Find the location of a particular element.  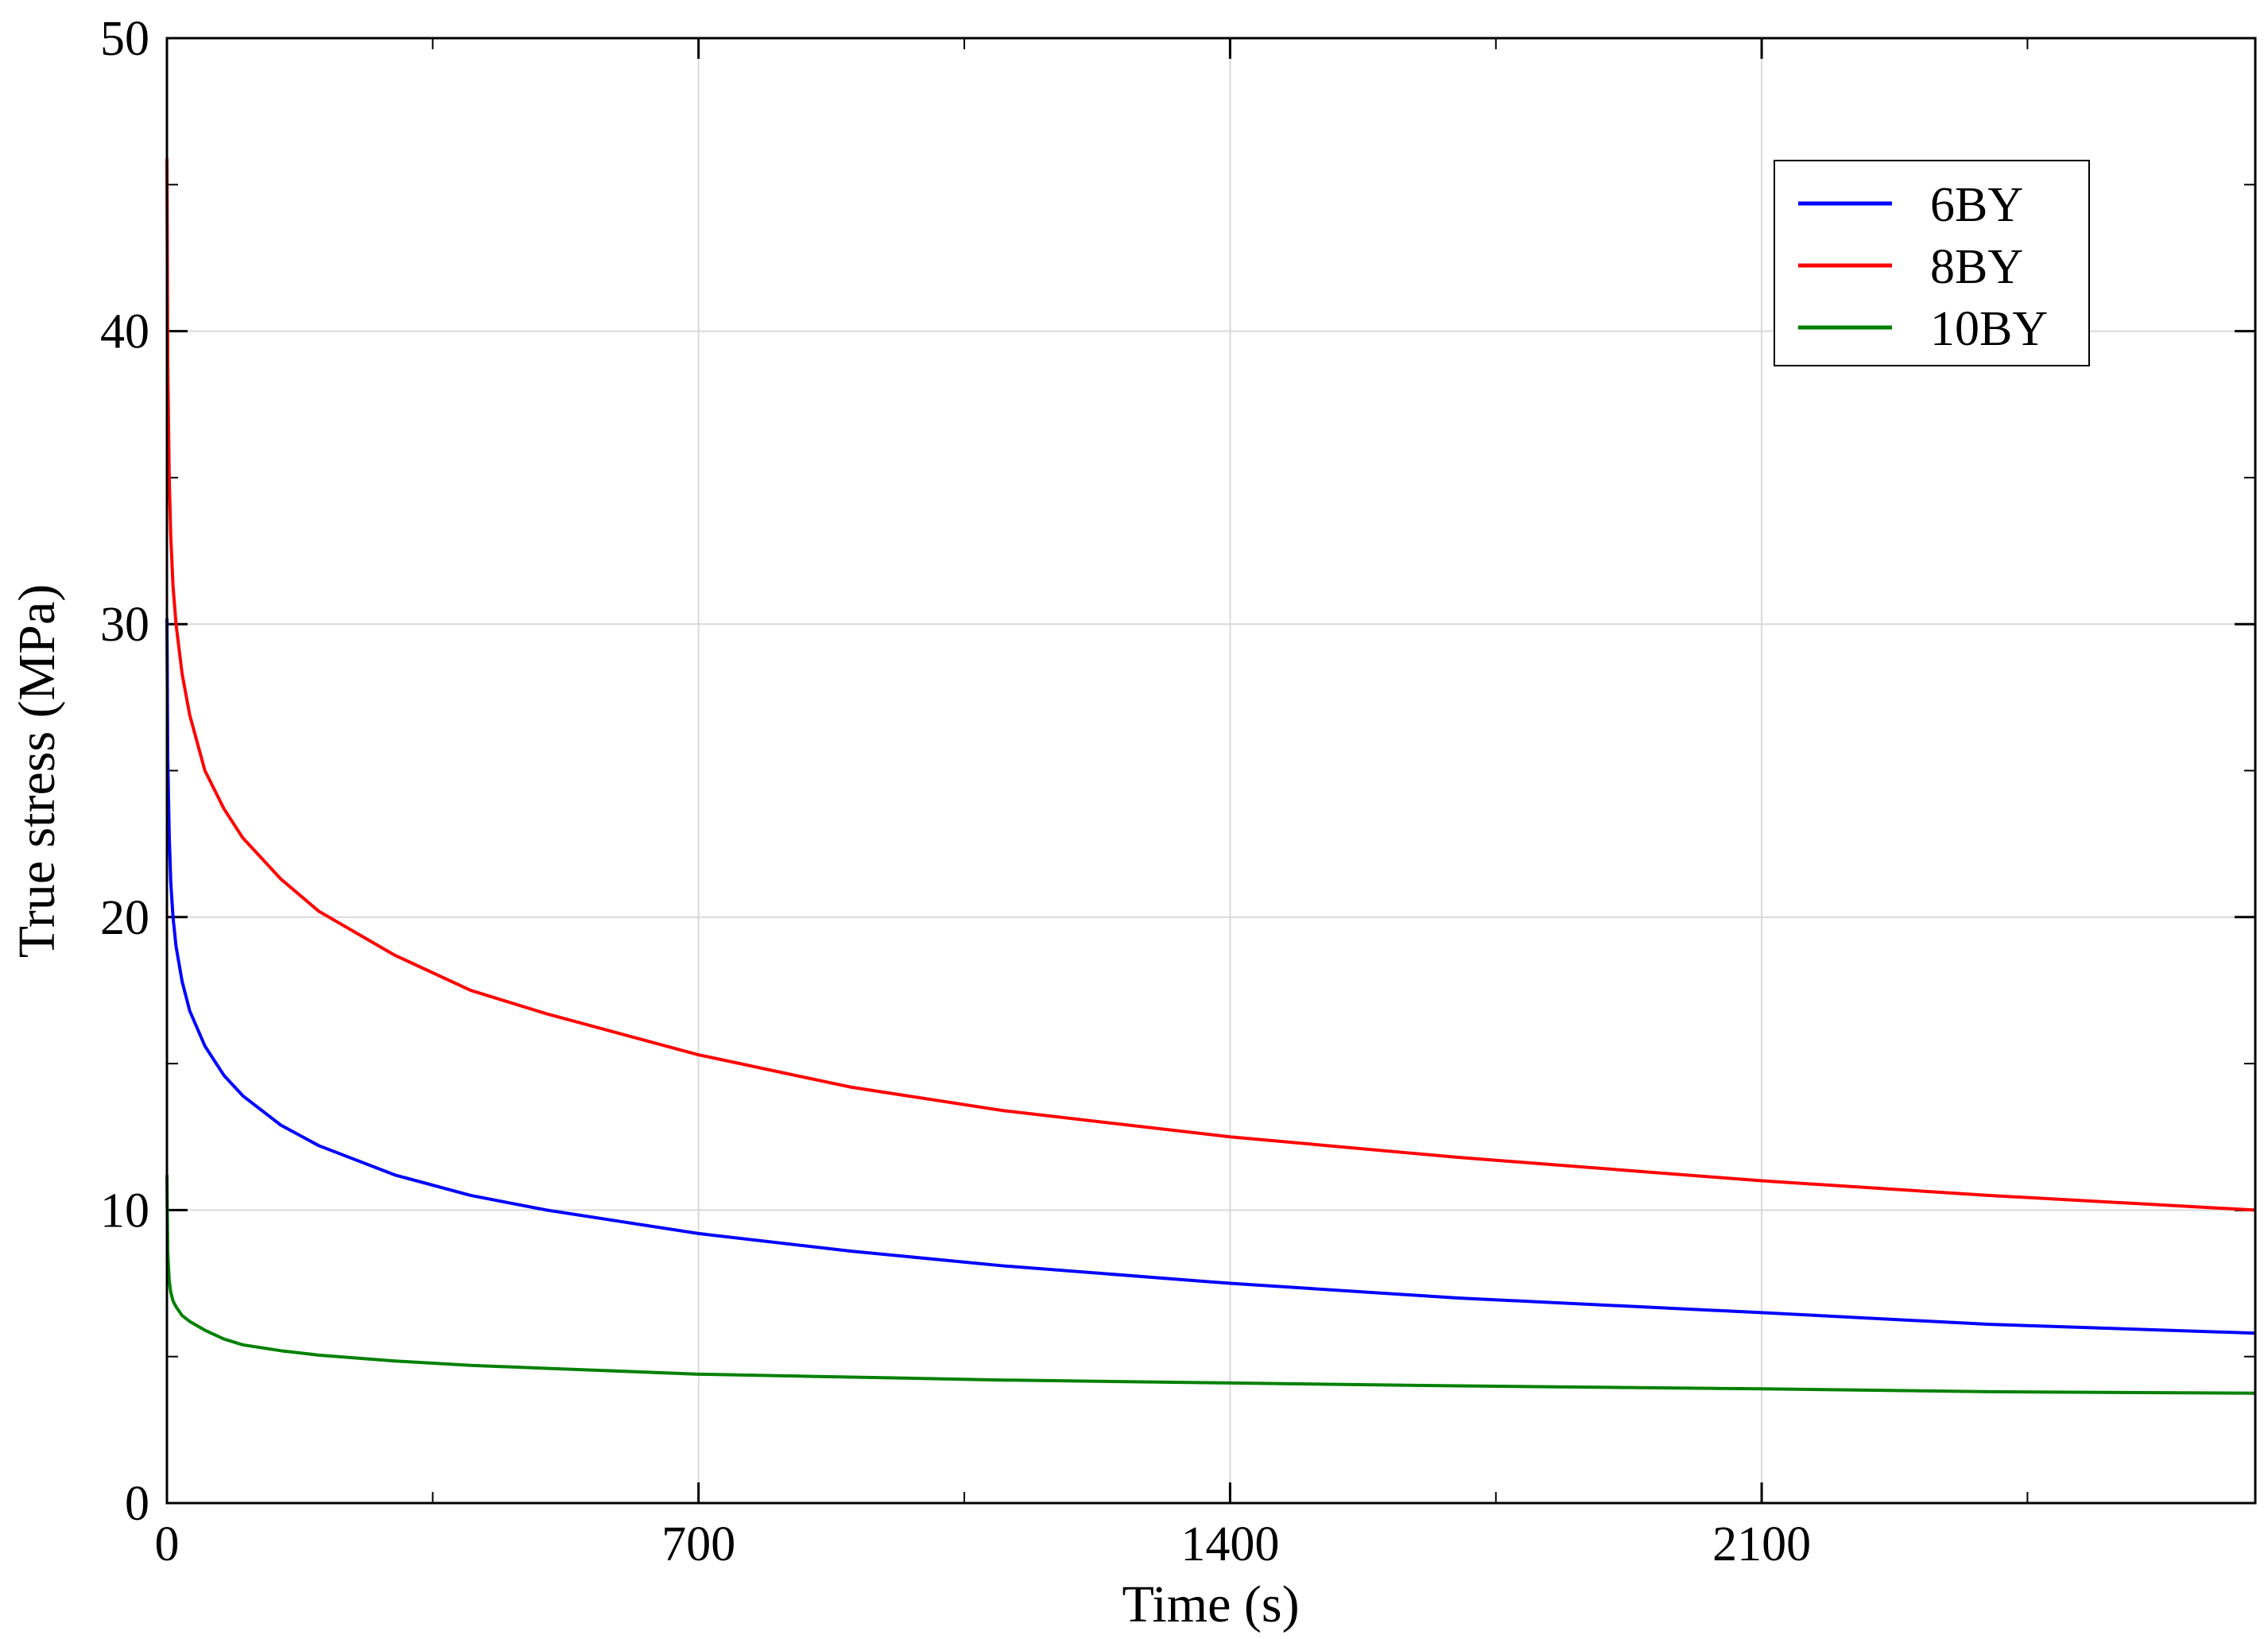

legend-label-6by: 6BY is located at coordinates (1977, 205).